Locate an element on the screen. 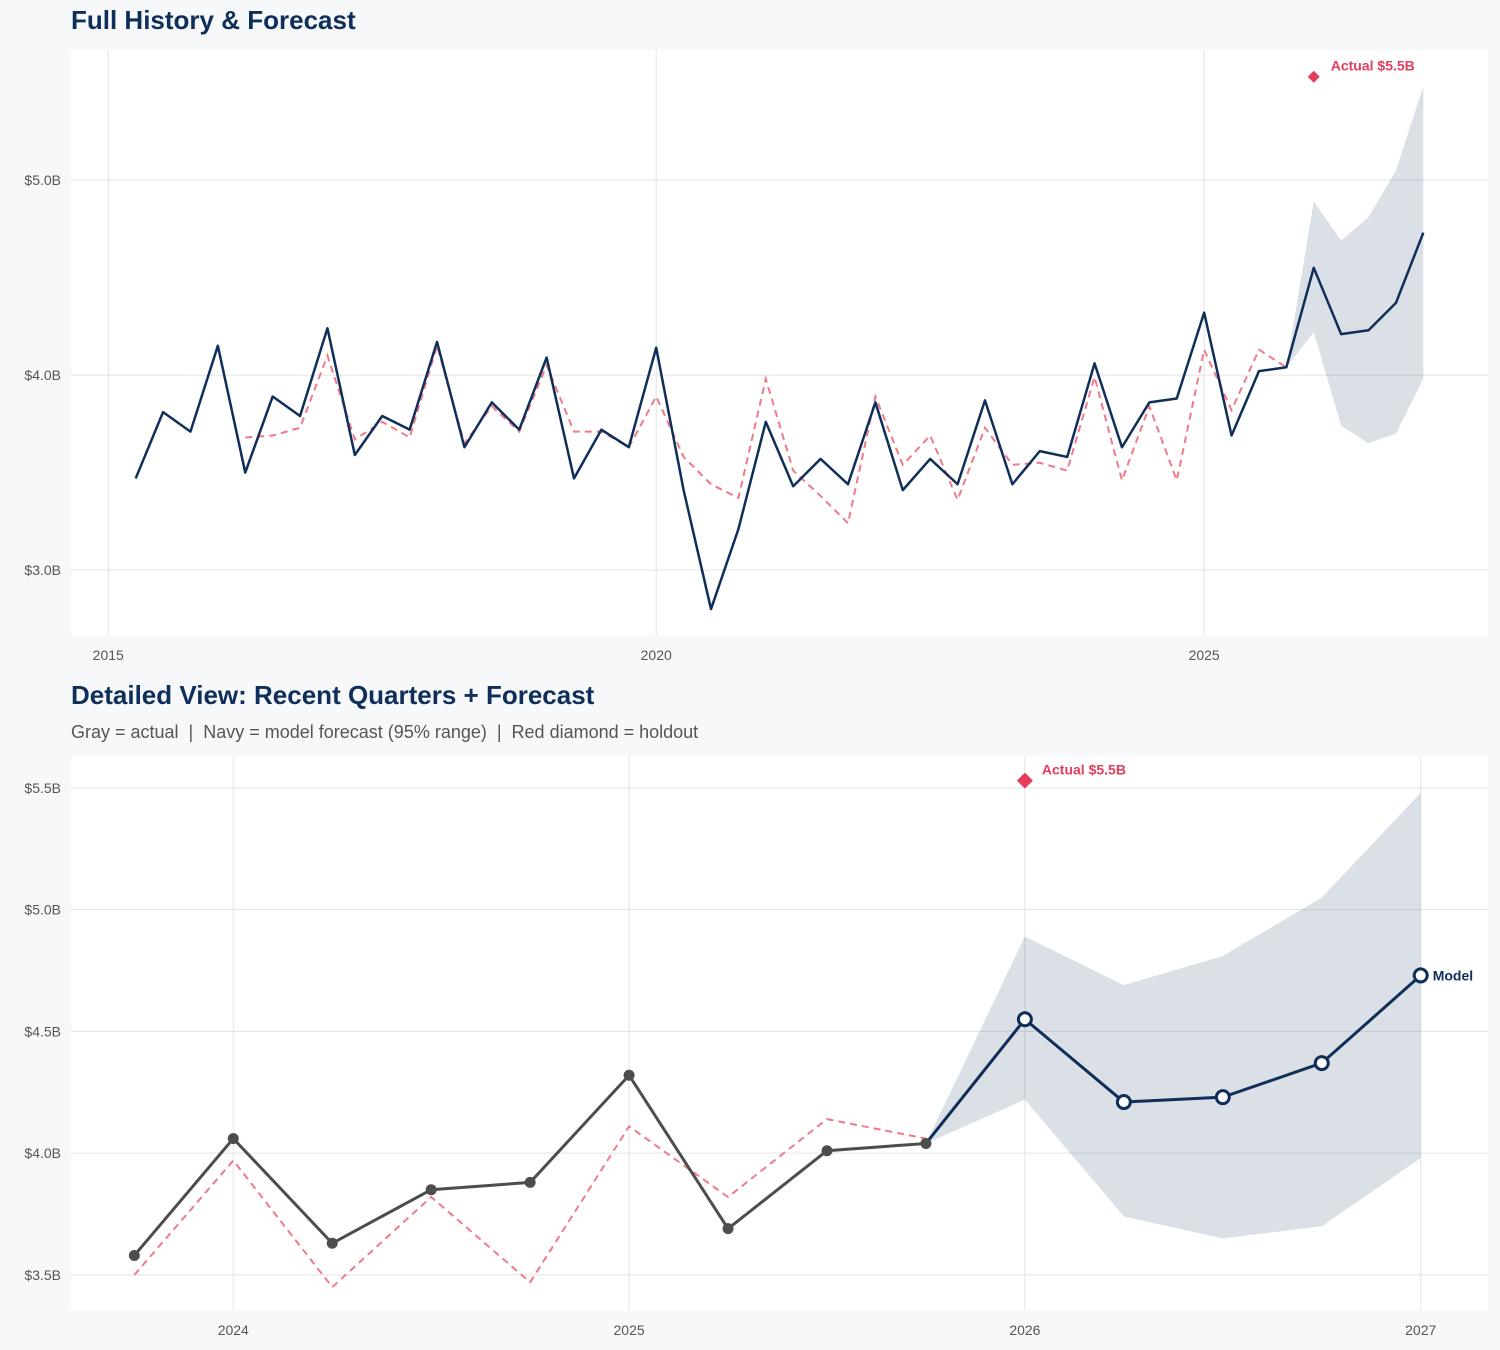 Image resolution: width=1500 pixels, height=1350 pixels. x-tick-label: 2015 is located at coordinates (108, 655).